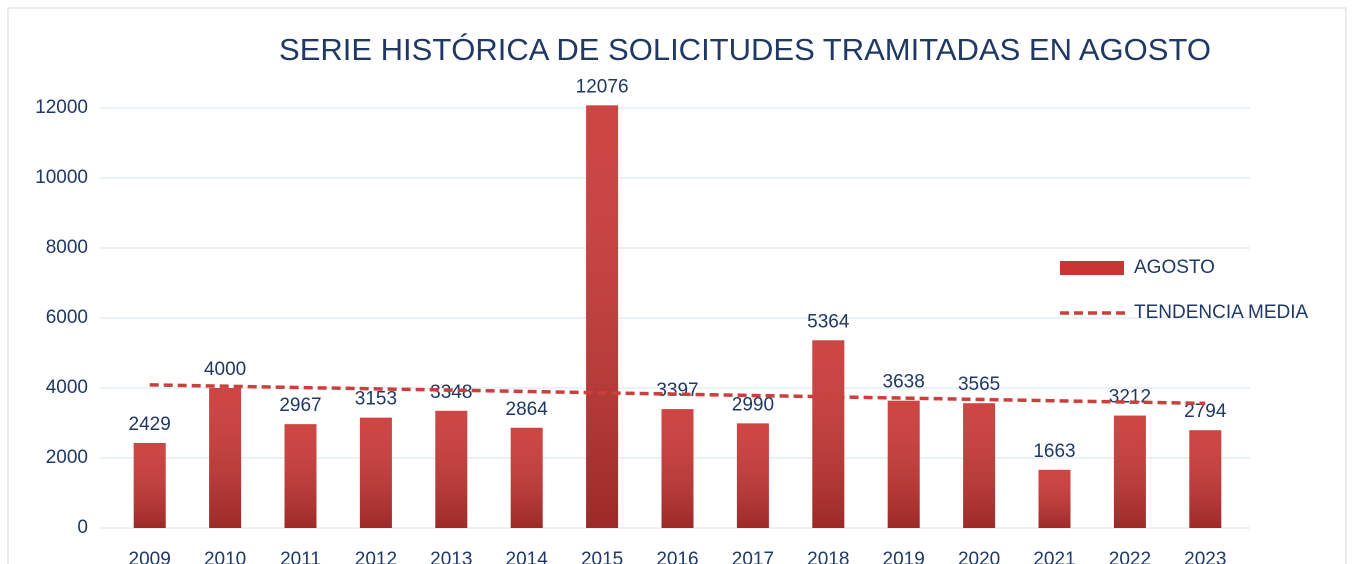 The height and width of the screenshot is (564, 1354). What do you see at coordinates (1130, 397) in the screenshot?
I see `data-label: 3212` at bounding box center [1130, 397].